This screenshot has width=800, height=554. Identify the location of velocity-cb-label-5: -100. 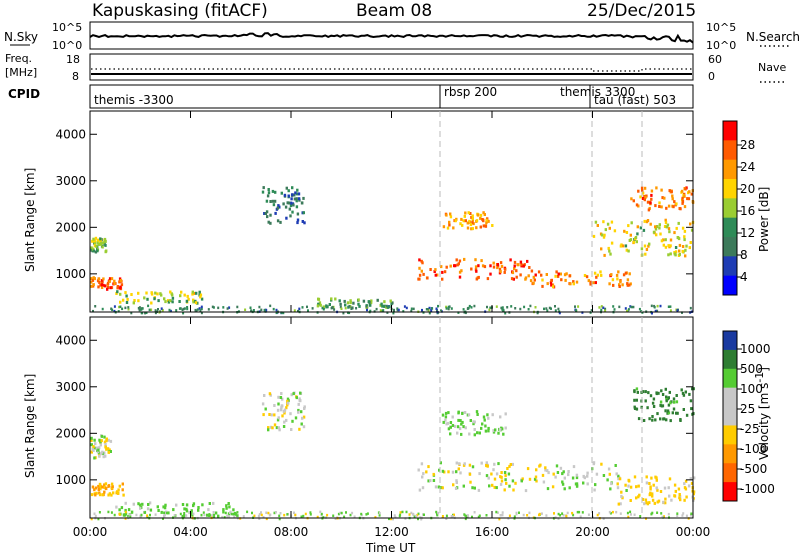
(753, 449).